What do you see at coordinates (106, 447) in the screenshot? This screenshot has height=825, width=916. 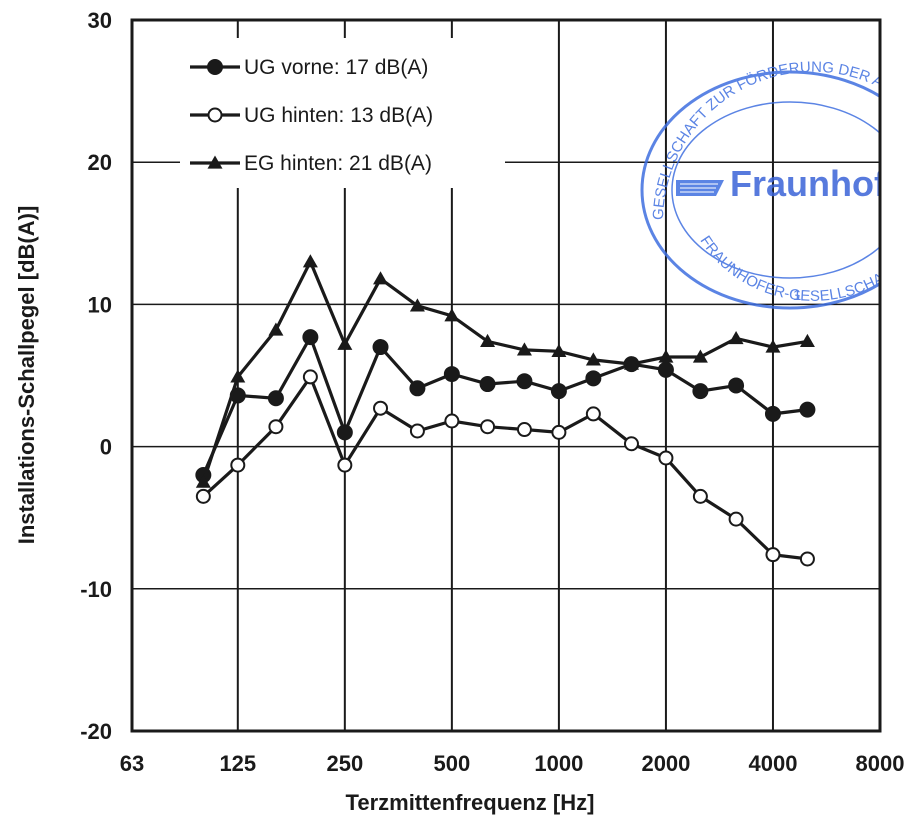 I see `y-tick-label: 0` at bounding box center [106, 447].